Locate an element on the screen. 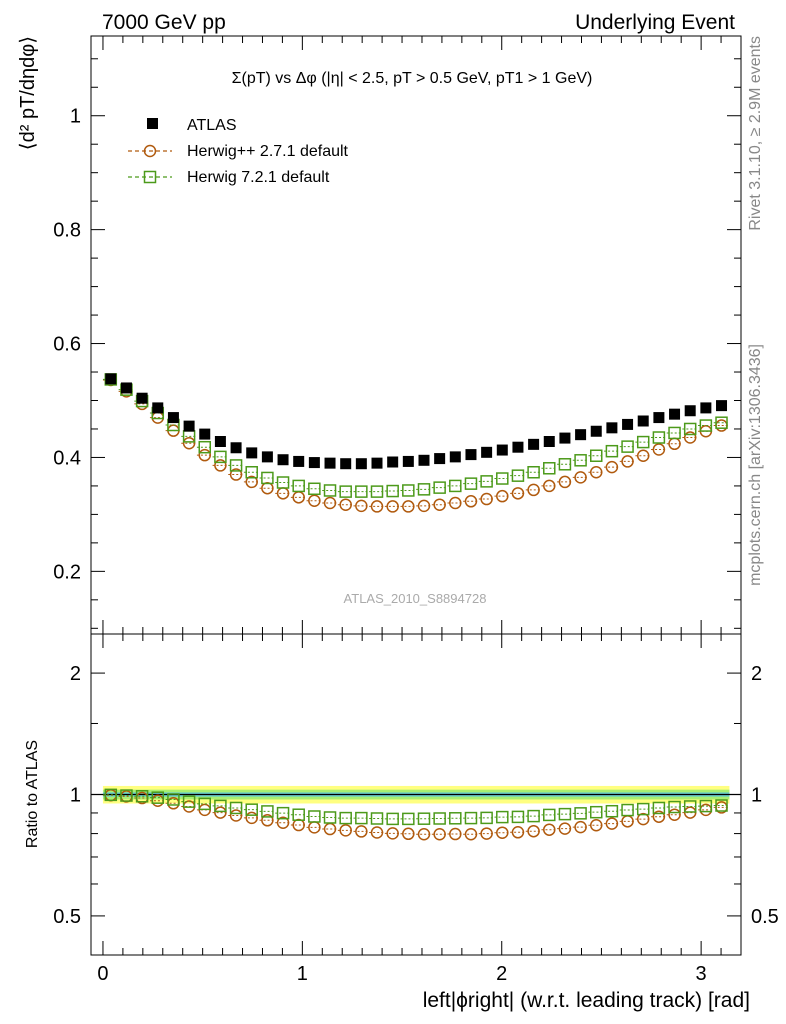  x-tick-label: 3 is located at coordinates (701, 974).